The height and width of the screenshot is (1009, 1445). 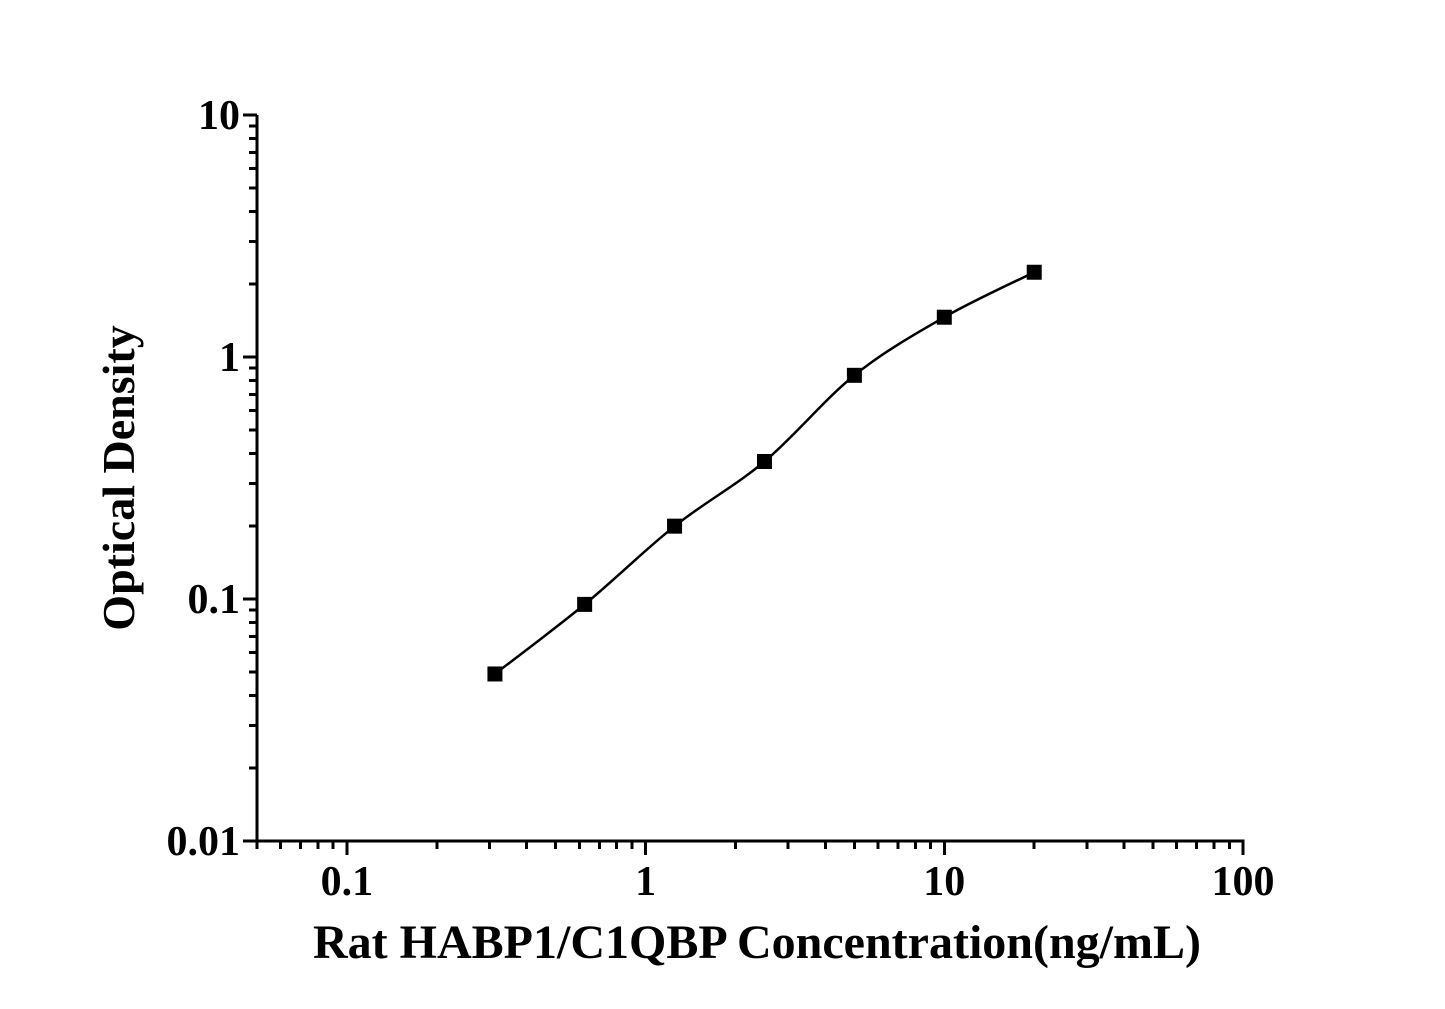 What do you see at coordinates (204, 842) in the screenshot?
I see `y-tick-label: 0.01` at bounding box center [204, 842].